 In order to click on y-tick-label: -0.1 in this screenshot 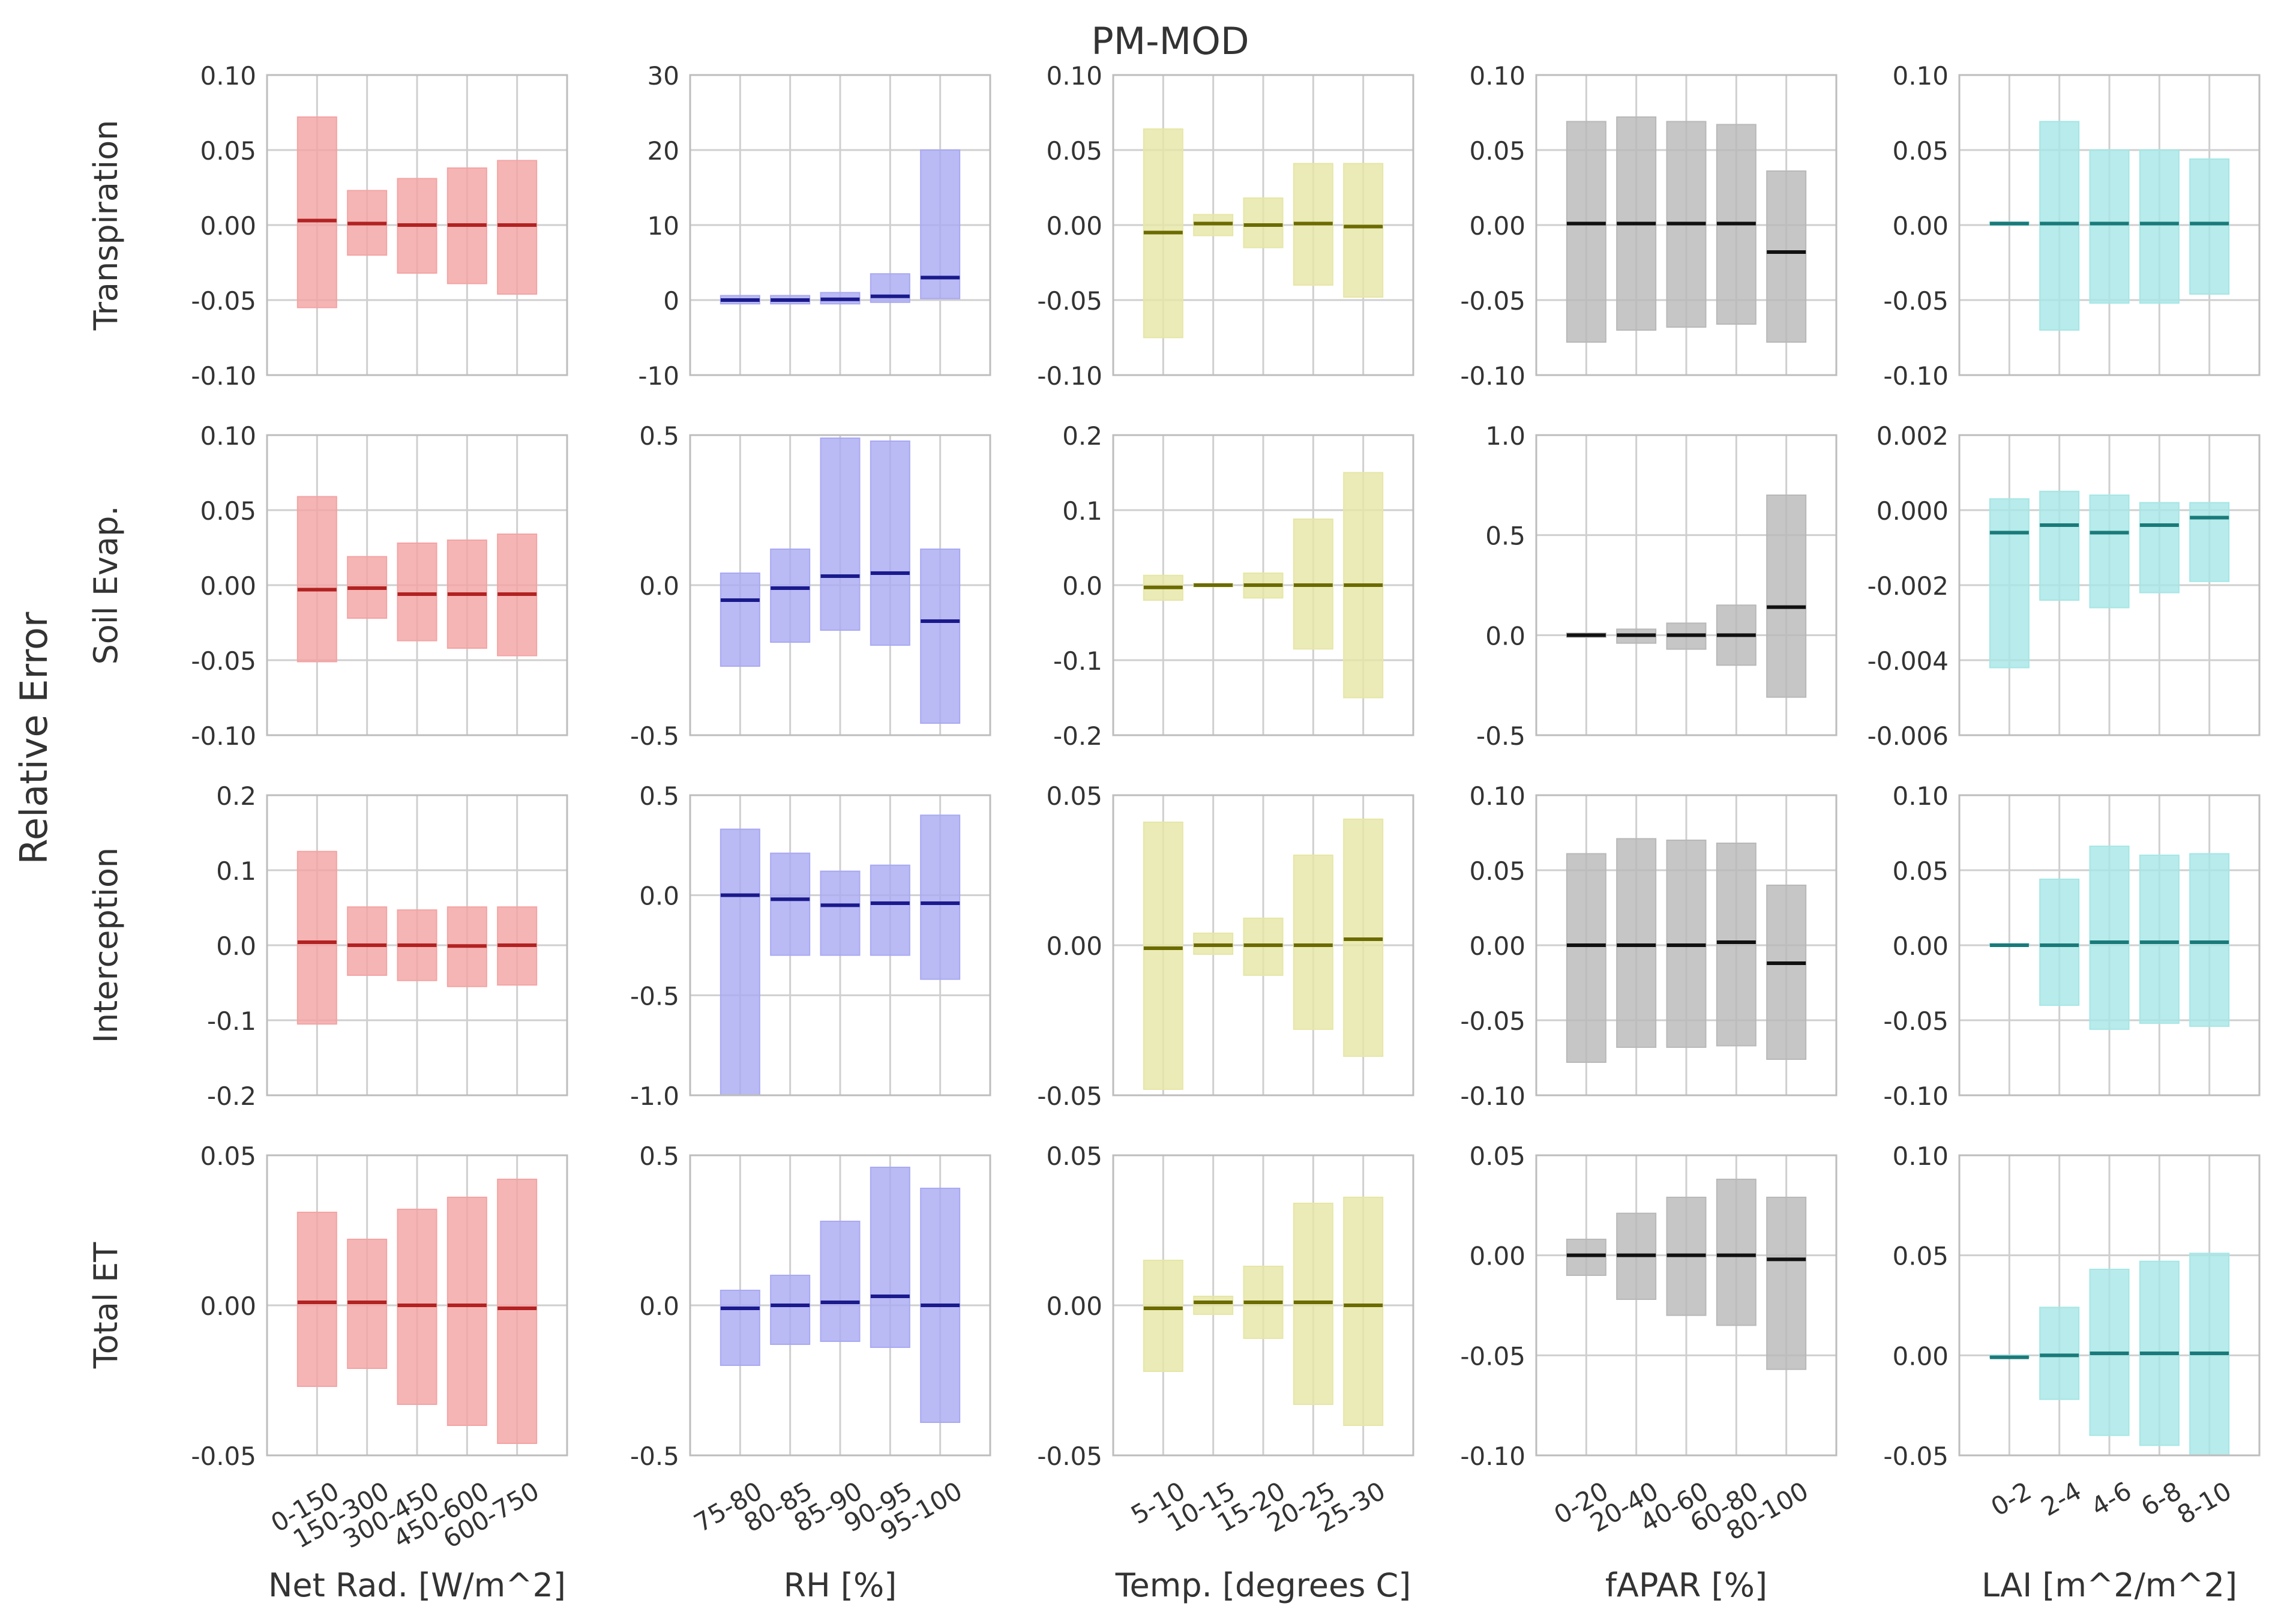, I will do `click(1077, 661)`.